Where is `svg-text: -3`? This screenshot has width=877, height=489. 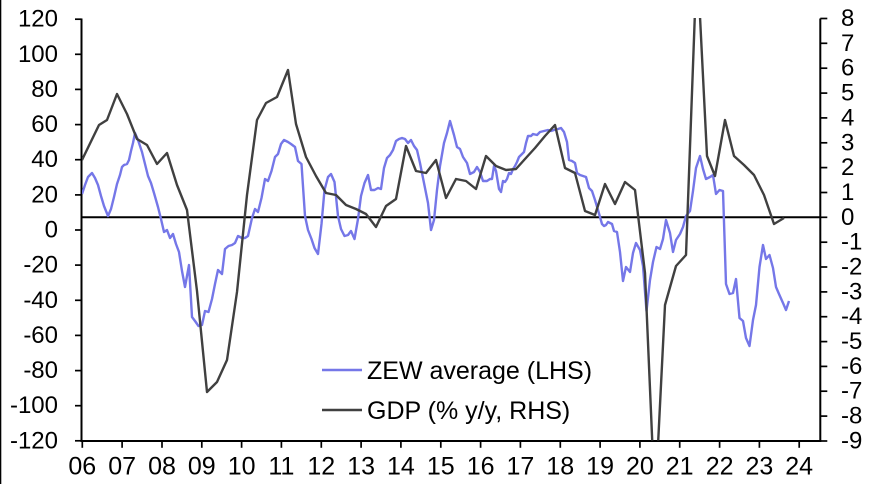 svg-text: -3 is located at coordinates (851, 291).